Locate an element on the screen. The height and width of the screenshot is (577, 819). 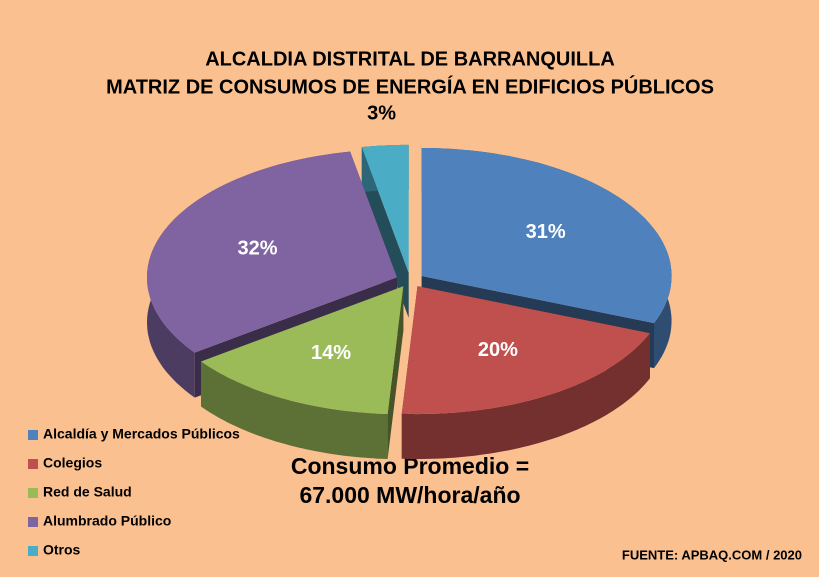
source: FUENTE: APBAQ.COM / 2020 is located at coordinates (712, 554).